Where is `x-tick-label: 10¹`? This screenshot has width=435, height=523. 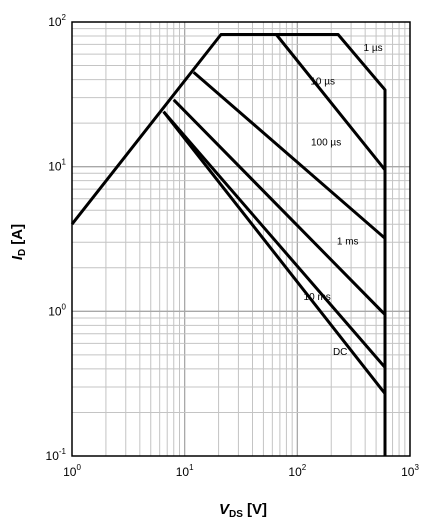
x-tick-label: 10¹ is located at coordinates (185, 471).